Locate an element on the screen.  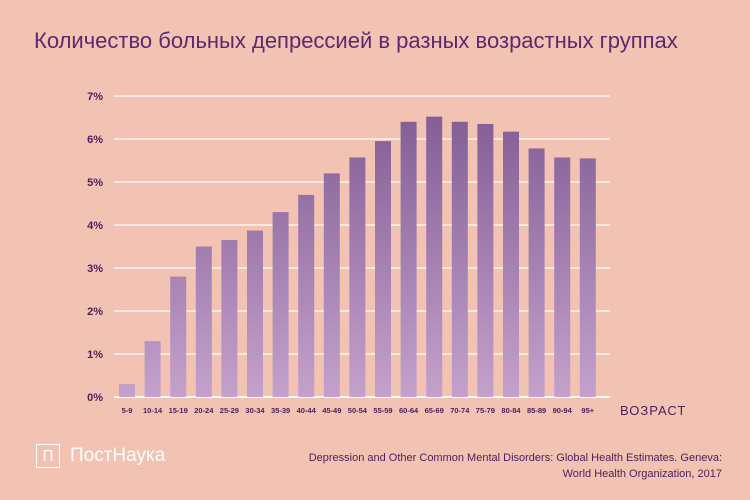
logo-mark: П is located at coordinates (48, 456).